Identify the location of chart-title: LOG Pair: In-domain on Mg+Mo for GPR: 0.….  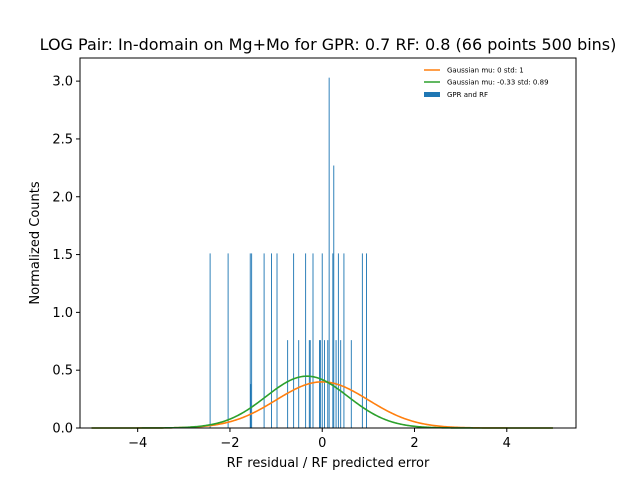
(328, 44).